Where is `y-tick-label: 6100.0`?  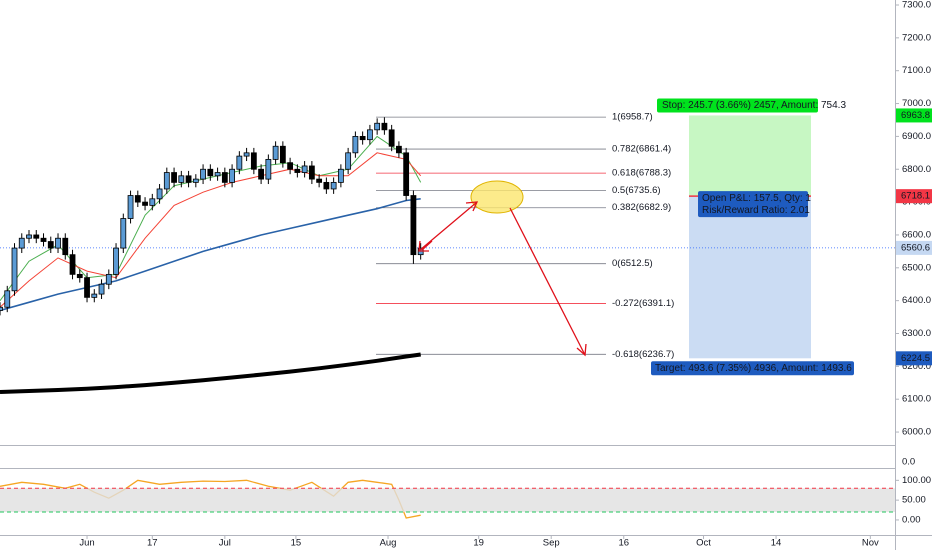
y-tick-label: 6100.0 is located at coordinates (916, 399).